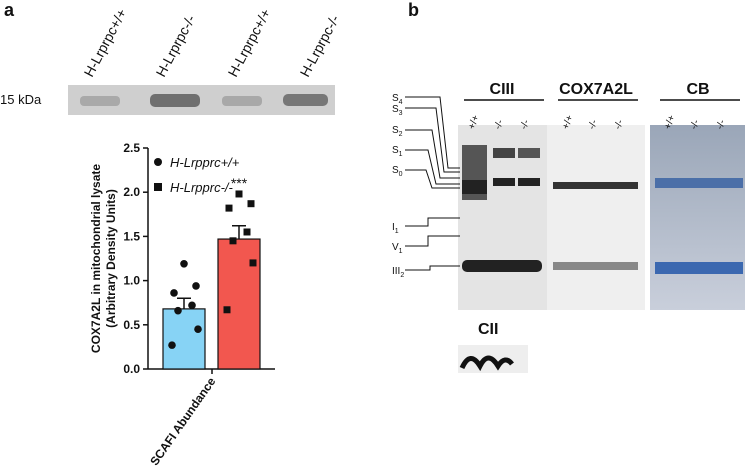 Image resolution: width=747 pixels, height=471 pixels. Describe the element at coordinates (131, 192) in the screenshot. I see `y-tick-label: 2.0` at that location.